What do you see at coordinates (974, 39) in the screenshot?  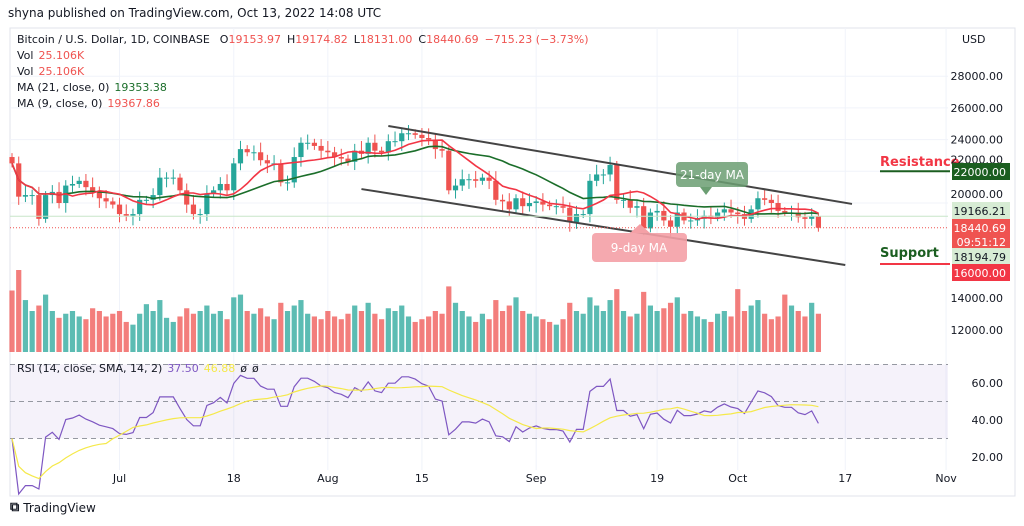 I see `currency-label: USD` at bounding box center [974, 39].